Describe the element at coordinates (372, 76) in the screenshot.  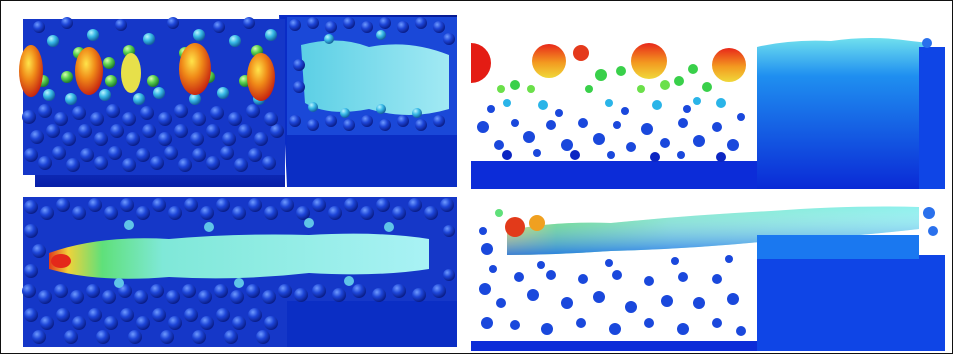
I see `melted-surface` at that location.